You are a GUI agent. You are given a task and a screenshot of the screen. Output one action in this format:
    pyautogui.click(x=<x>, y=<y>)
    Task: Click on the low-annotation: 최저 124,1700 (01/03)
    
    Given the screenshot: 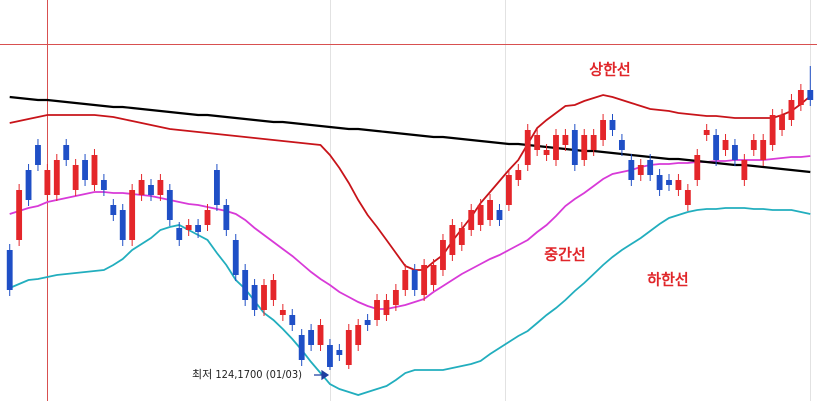 What is the action you would take?
    pyautogui.click(x=247, y=374)
    